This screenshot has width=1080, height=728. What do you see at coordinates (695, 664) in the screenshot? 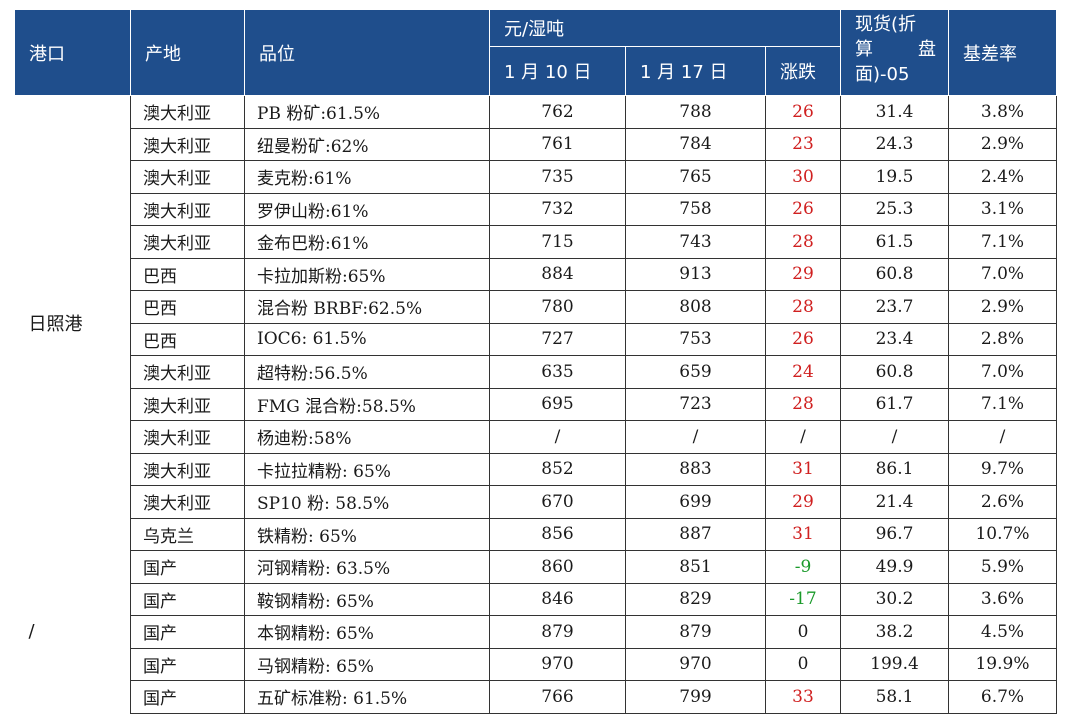
I see `price-jan17-cell: 970` at bounding box center [695, 664].